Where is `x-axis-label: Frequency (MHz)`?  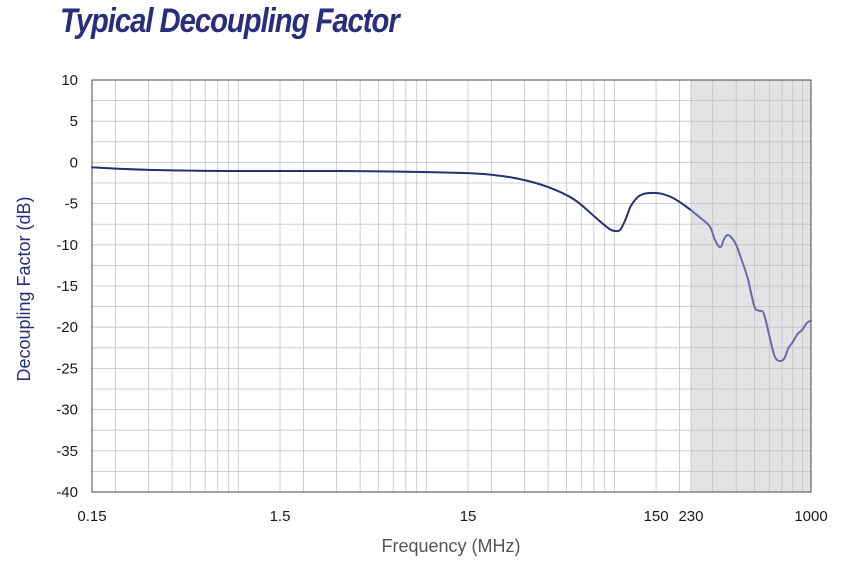 x-axis-label: Frequency (MHz) is located at coordinates (450, 546).